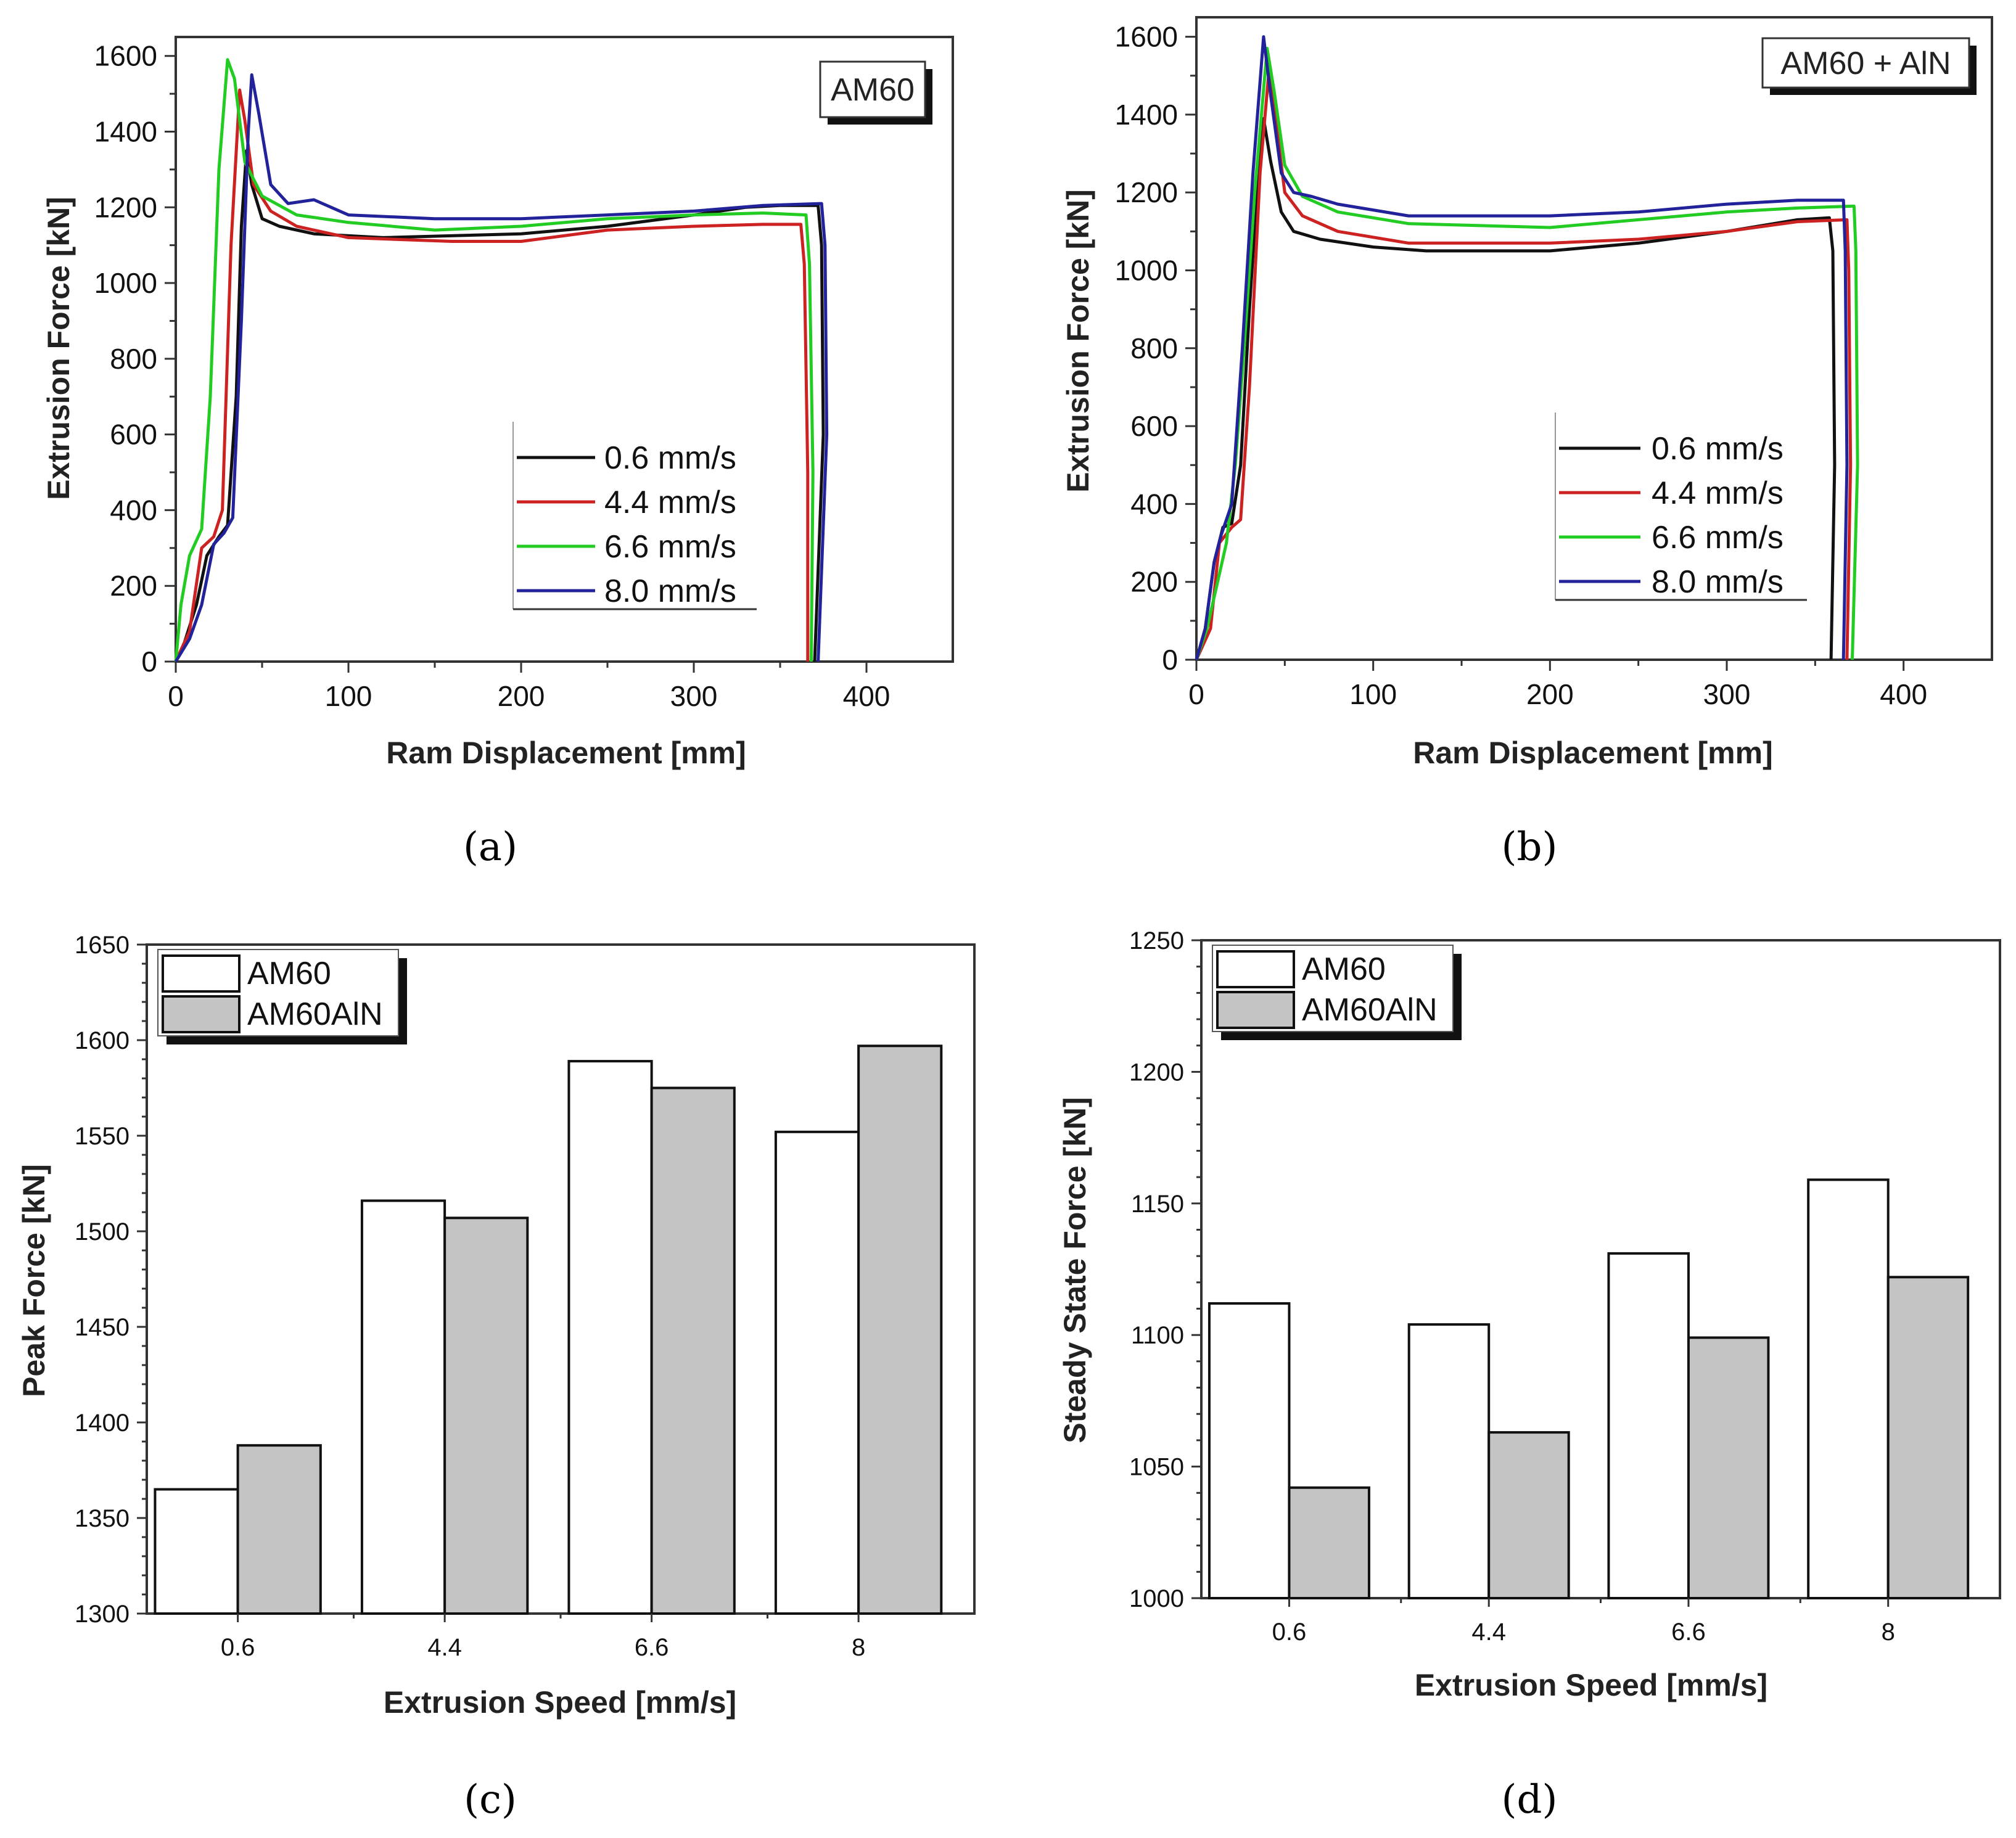 Image resolution: width=2016 pixels, height=1838 pixels. What do you see at coordinates (1157, 1204) in the screenshot?
I see `d-y-tick-label: 1150` at bounding box center [1157, 1204].